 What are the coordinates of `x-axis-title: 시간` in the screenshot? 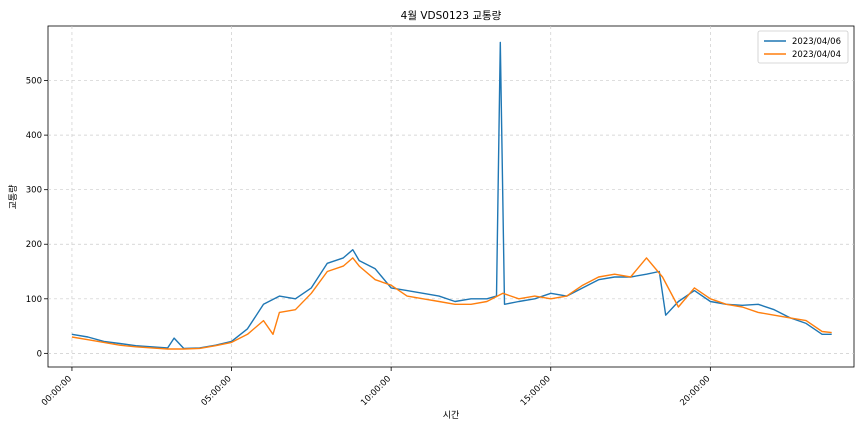 It's located at (451, 415).